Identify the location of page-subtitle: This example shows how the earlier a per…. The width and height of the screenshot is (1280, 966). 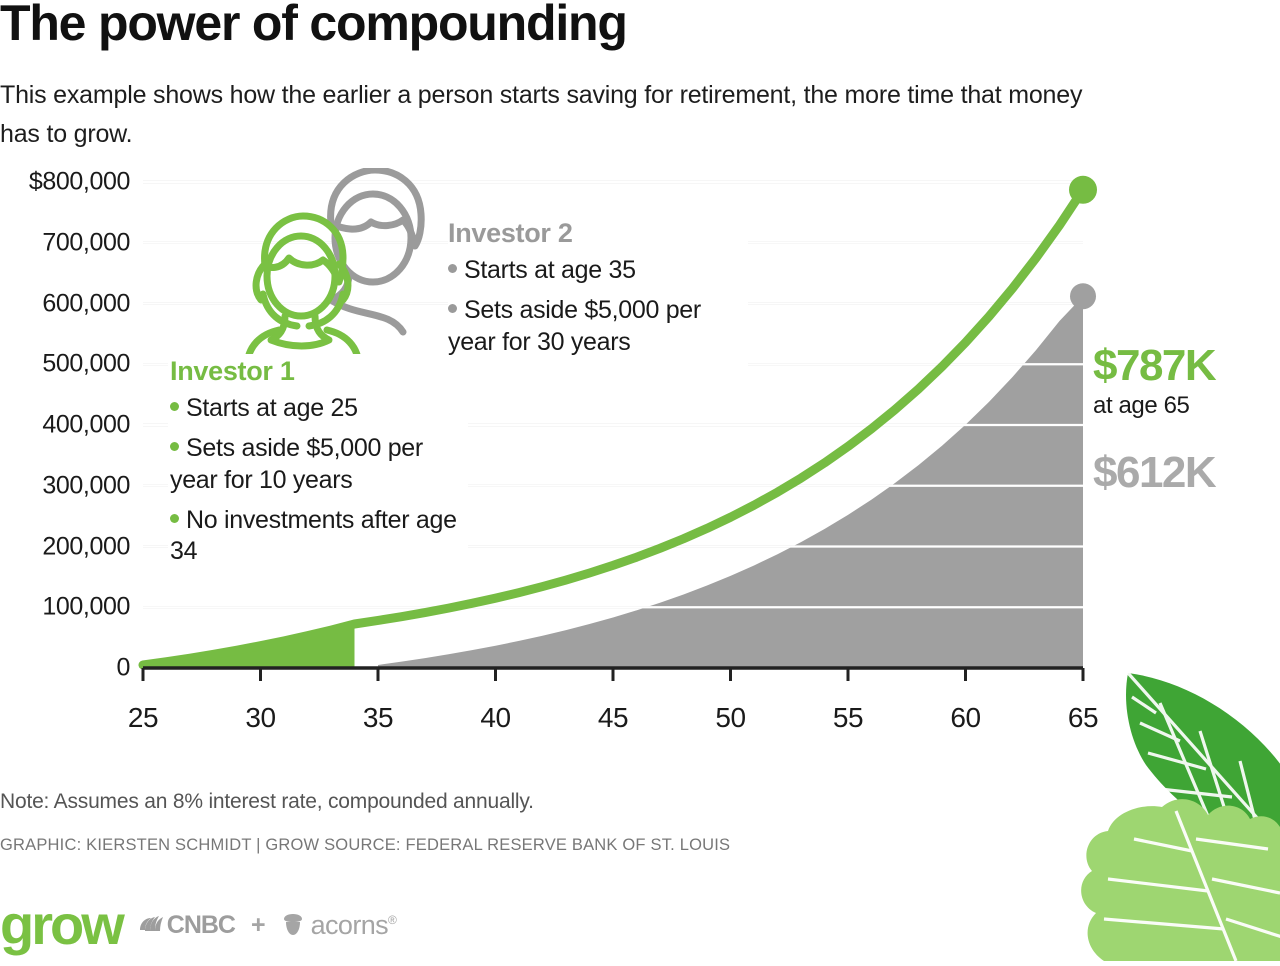
(541, 114).